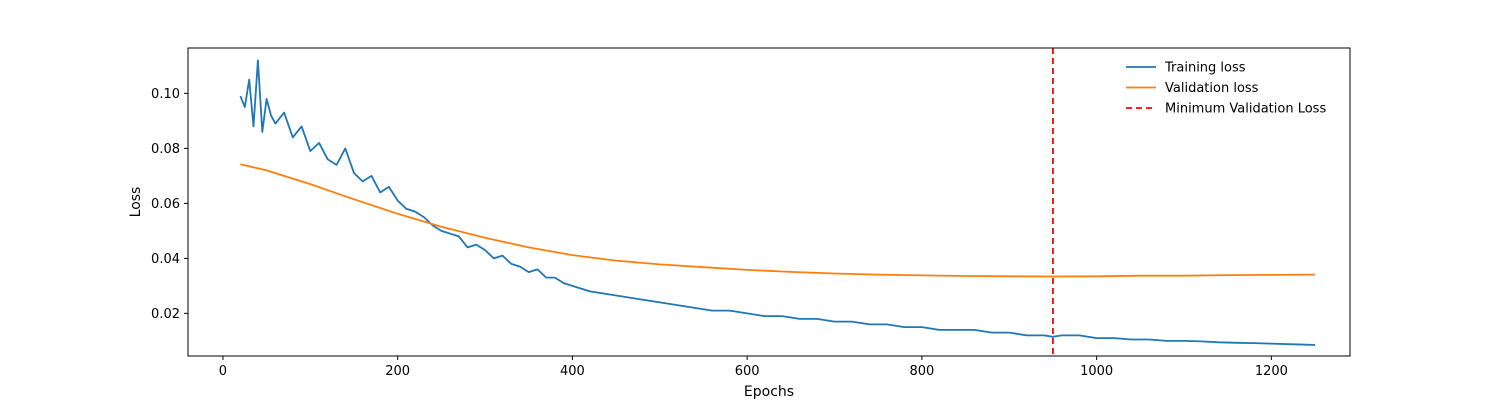 The image size is (1500, 400). I want to click on y-tick-label: 0.10, so click(165, 94).